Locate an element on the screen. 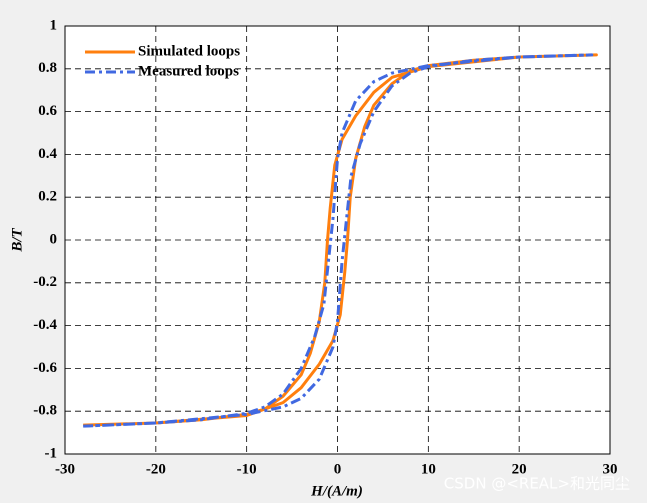 The height and width of the screenshot is (503, 647). y-tick-label: -0.2 is located at coordinates (45, 282).